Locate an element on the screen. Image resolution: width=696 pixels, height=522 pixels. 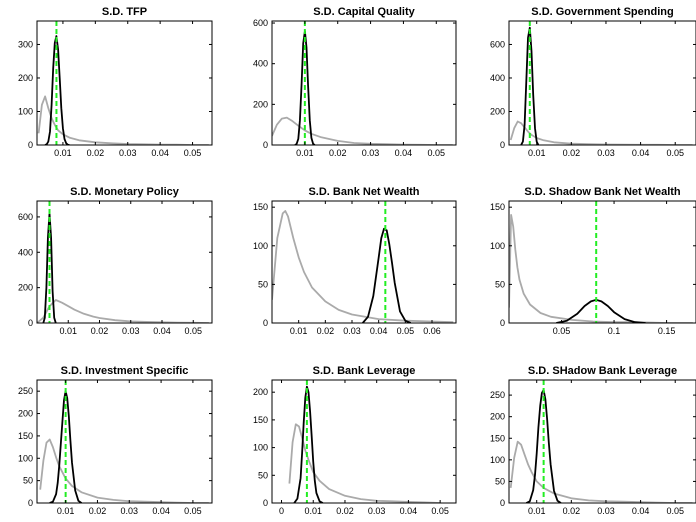
panel-1: S.D. TFP 0.01 0.02 0.03 0.04 0.05 0 100 200 300 is located at coordinates (115, 82).